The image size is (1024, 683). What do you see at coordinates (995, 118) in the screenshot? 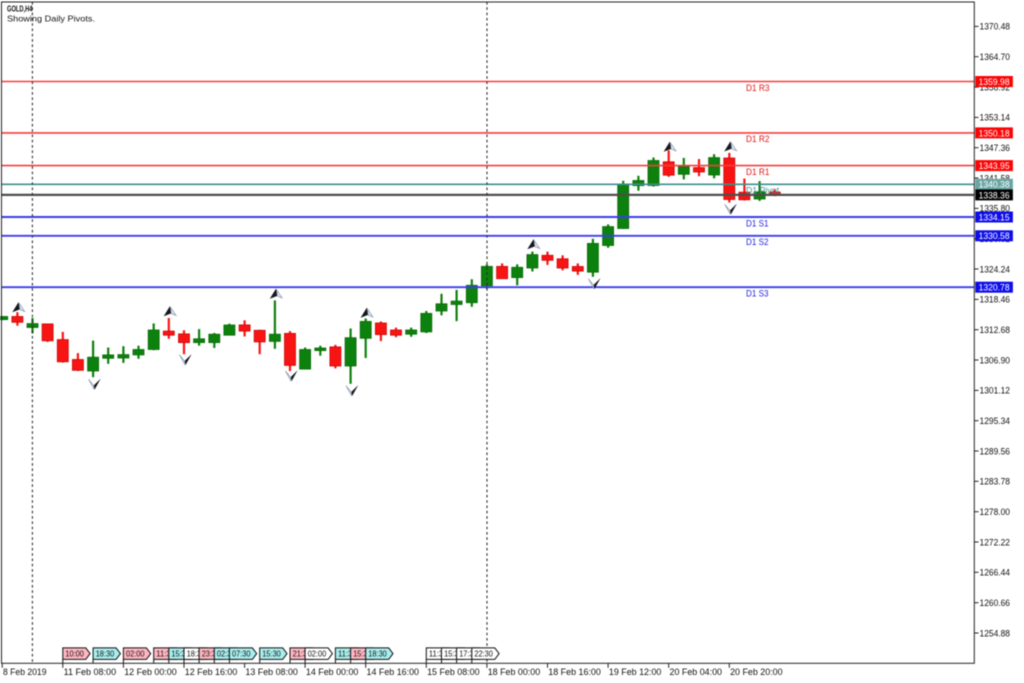
I see `svg-text: 1353.14` at bounding box center [995, 118].